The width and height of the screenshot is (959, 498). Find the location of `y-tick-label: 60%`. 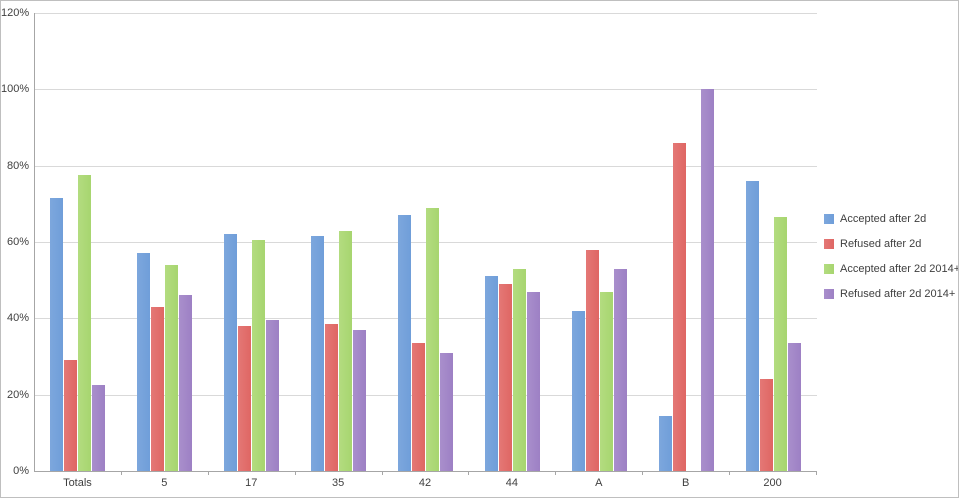

y-tick-label: 60% is located at coordinates (17, 242).